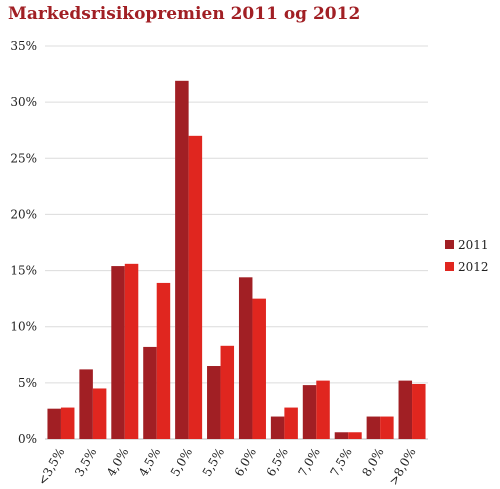 The image size is (500, 489). I want to click on x-tick-label: <3,5%, so click(51, 467).